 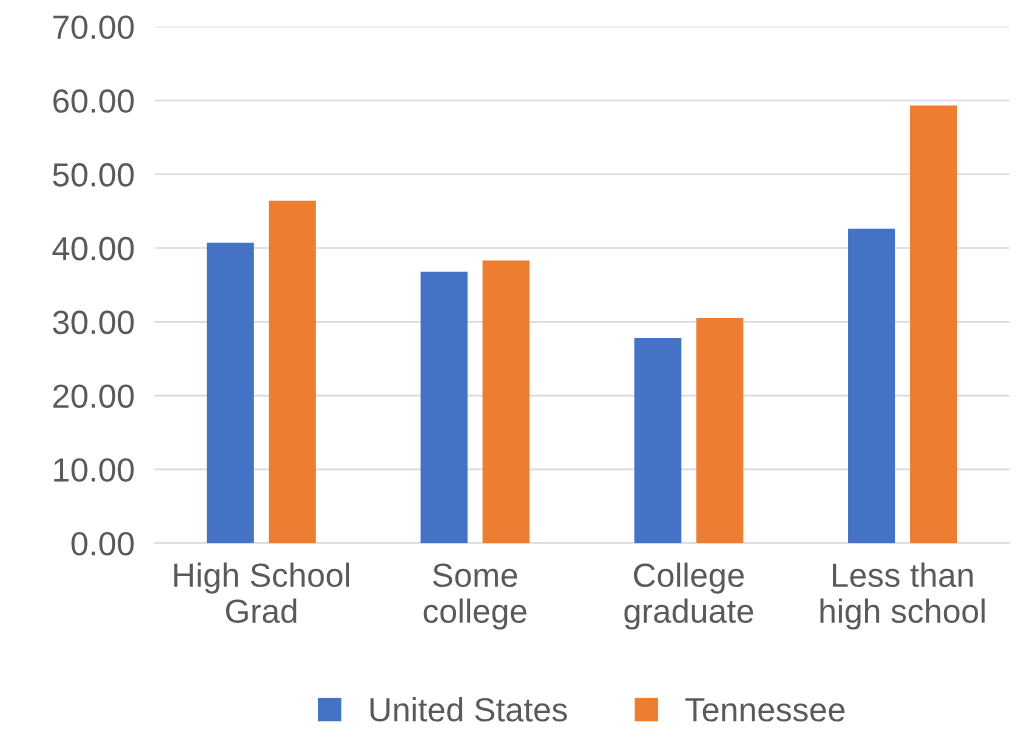 What do you see at coordinates (93, 396) in the screenshot?
I see `y-tick-label: 20.00` at bounding box center [93, 396].